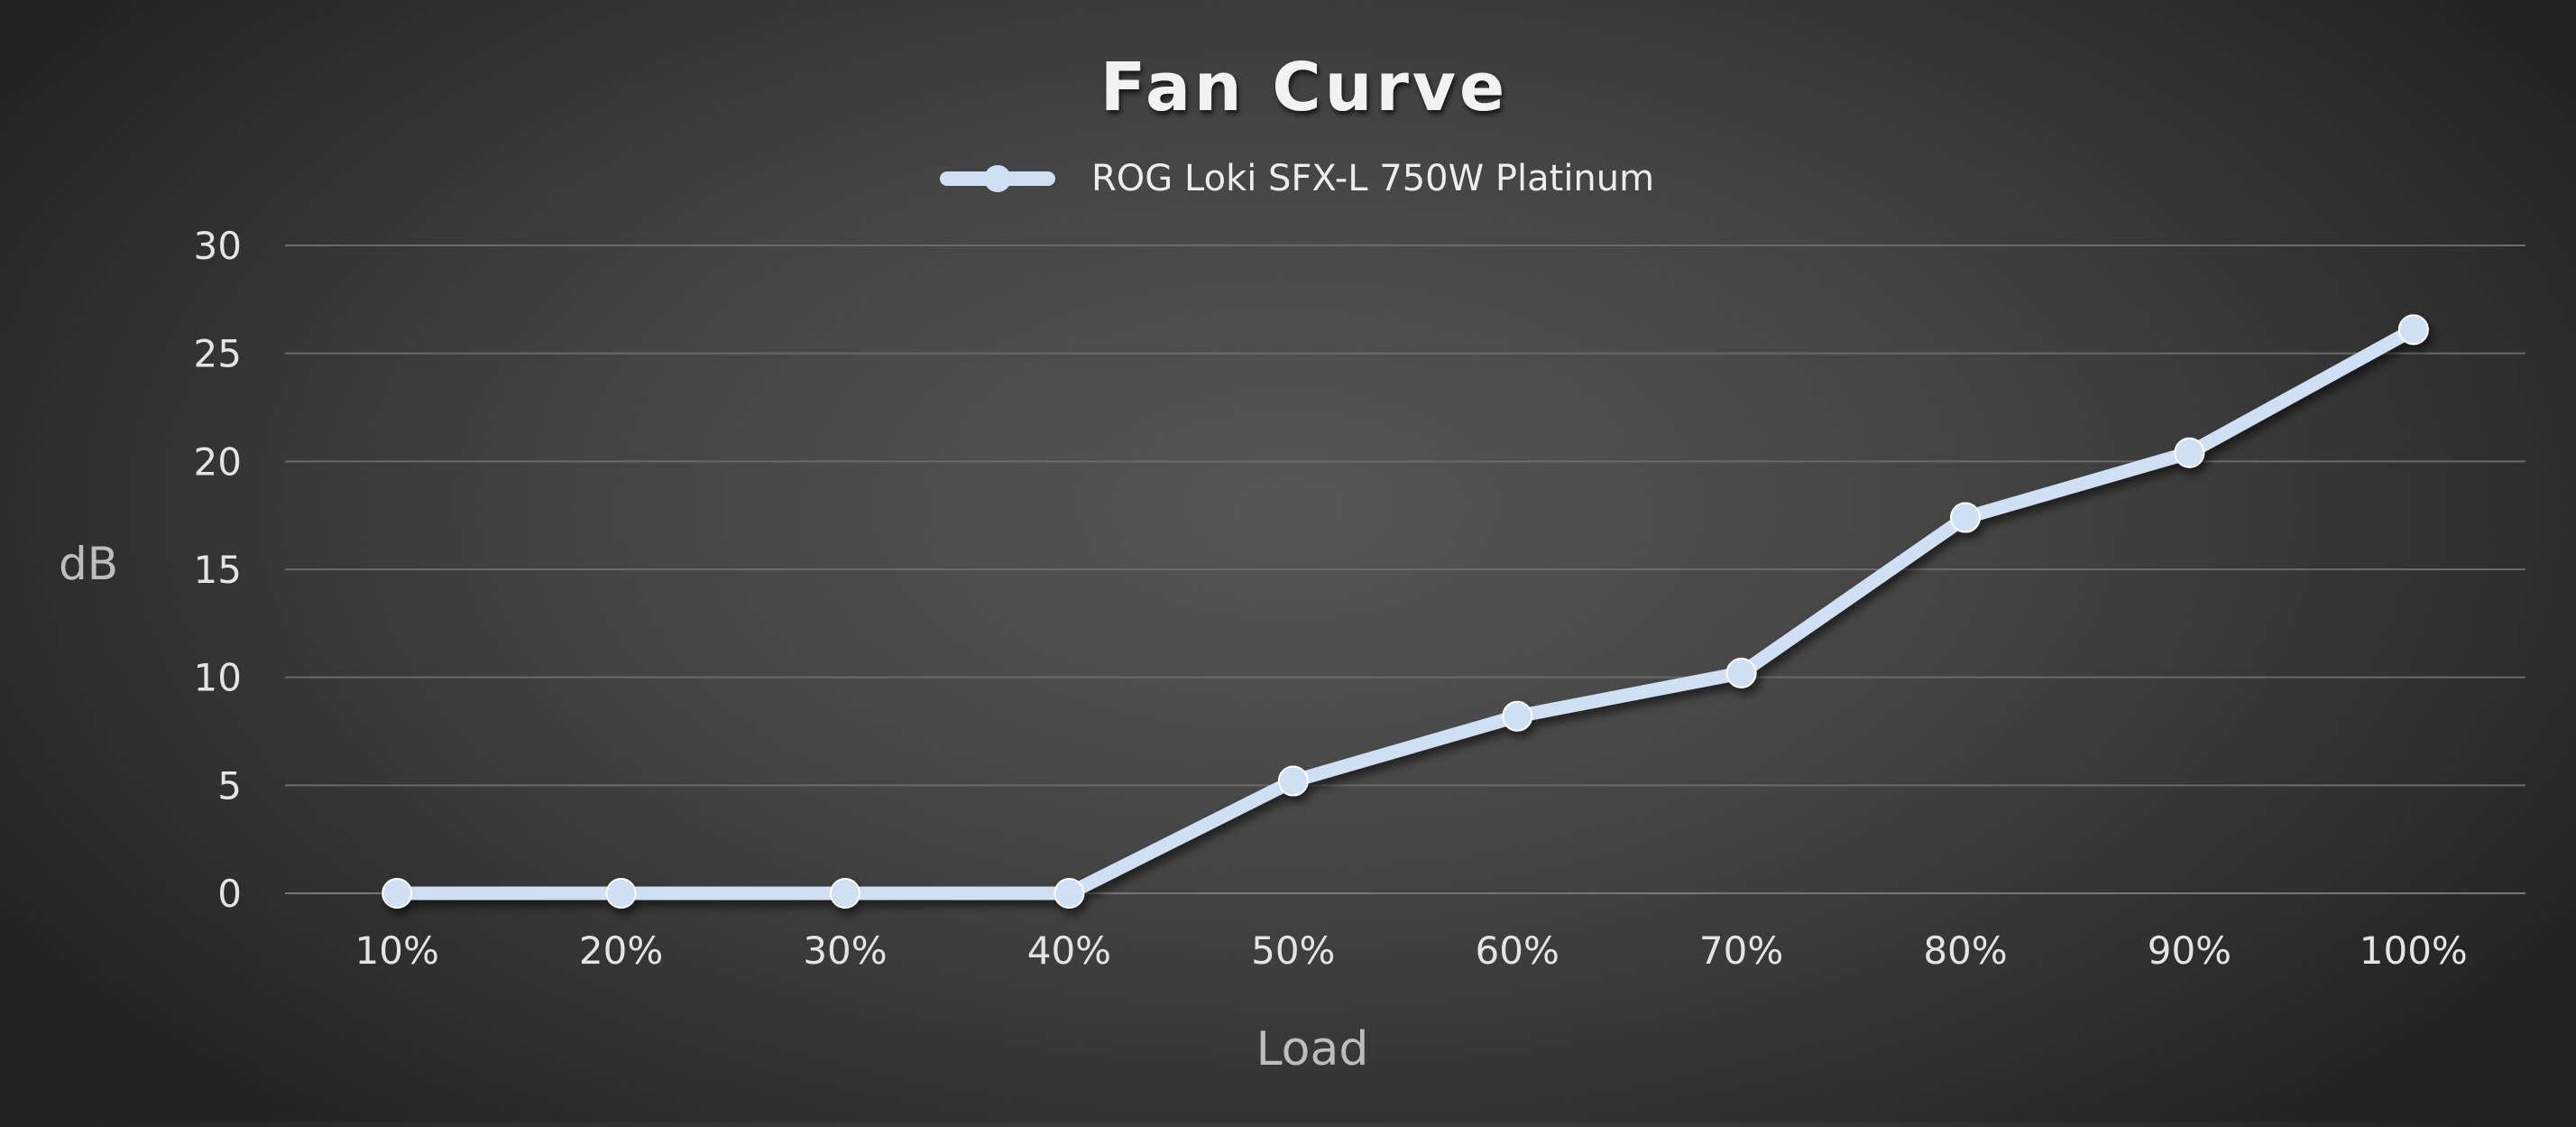 The width and height of the screenshot is (2576, 1127). What do you see at coordinates (2189, 950) in the screenshot?
I see `x-tick-label: 90%` at bounding box center [2189, 950].